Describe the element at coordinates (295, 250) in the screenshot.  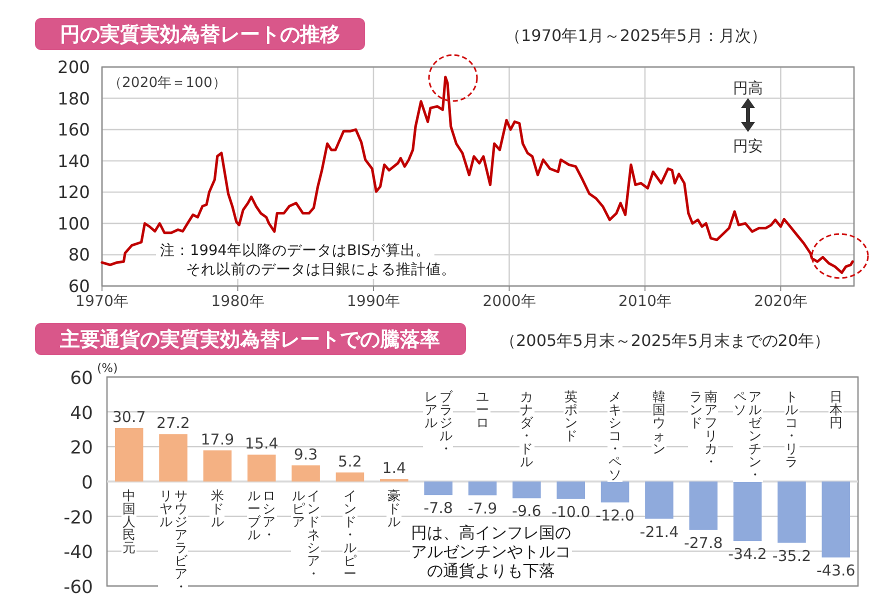
I see `annotation: 注：1994年以降のデータはBISが算出。` at that location.